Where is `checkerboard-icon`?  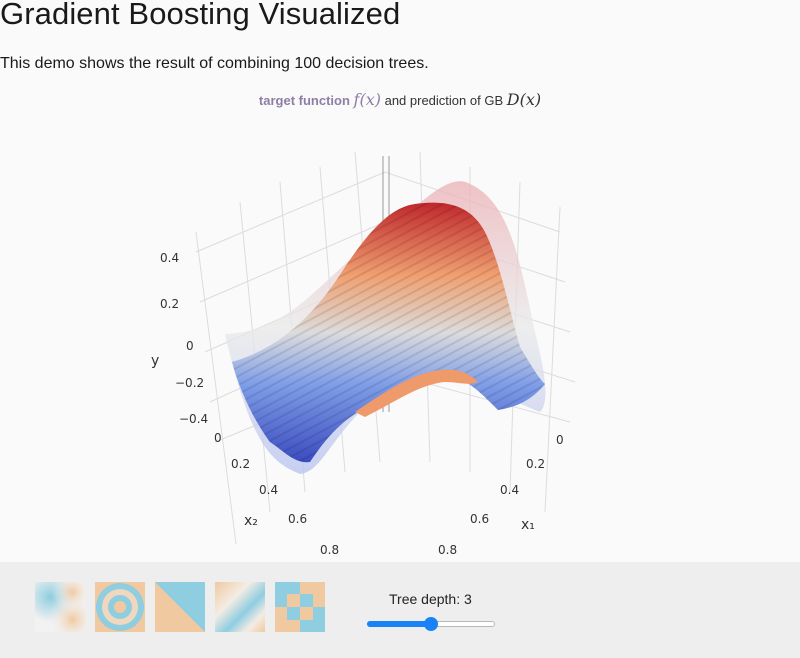
checkerboard-icon is located at coordinates (300, 607).